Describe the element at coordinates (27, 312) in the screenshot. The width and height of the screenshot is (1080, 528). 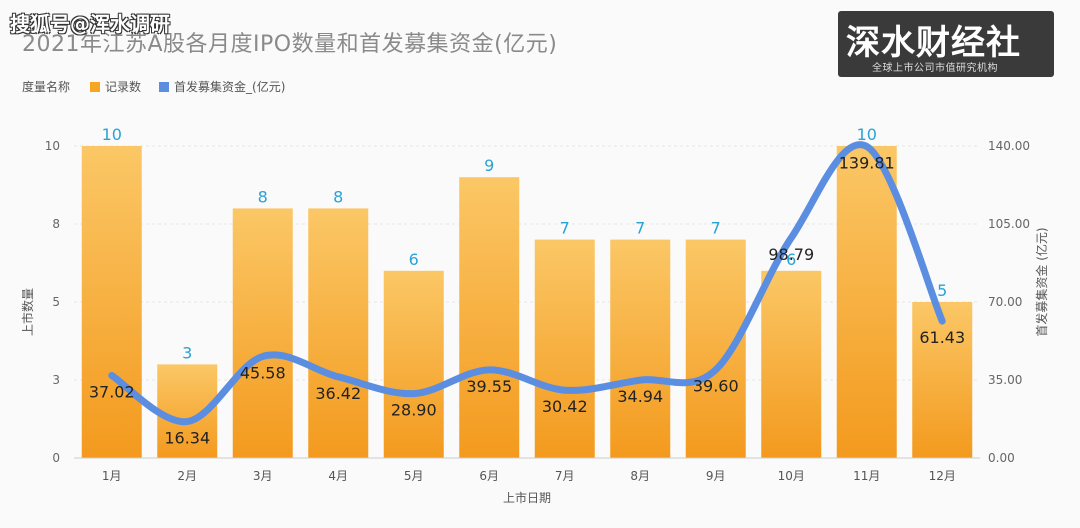
I see `y-axis-title: 上市数量` at that location.